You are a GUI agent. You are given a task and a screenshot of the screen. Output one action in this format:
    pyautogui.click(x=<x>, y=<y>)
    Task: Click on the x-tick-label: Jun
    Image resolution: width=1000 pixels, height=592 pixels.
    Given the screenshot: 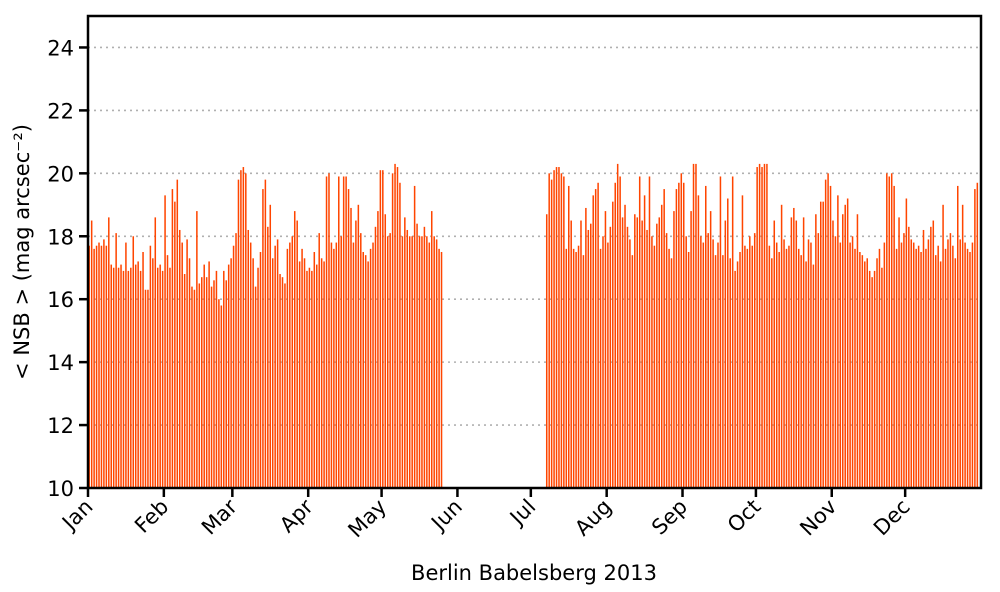 What is the action you would take?
    pyautogui.click(x=446, y=516)
    